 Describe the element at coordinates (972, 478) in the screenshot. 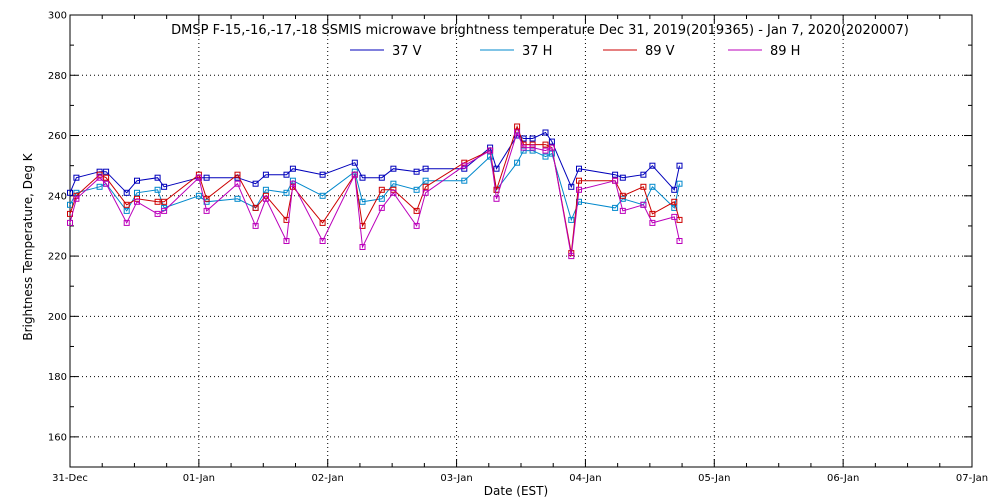

I see `x-tick-label: 07-Jan` at that location.